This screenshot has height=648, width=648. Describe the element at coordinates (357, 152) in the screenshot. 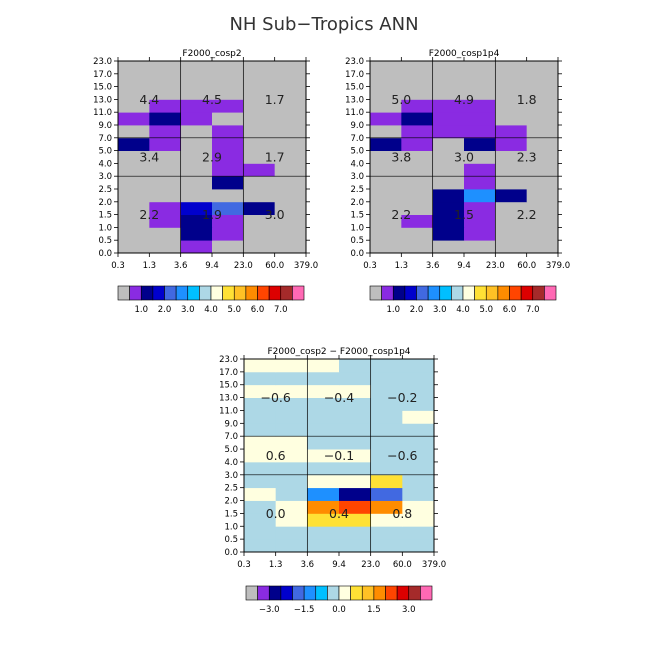

I see `y-tick-label: 5.0` at that location.